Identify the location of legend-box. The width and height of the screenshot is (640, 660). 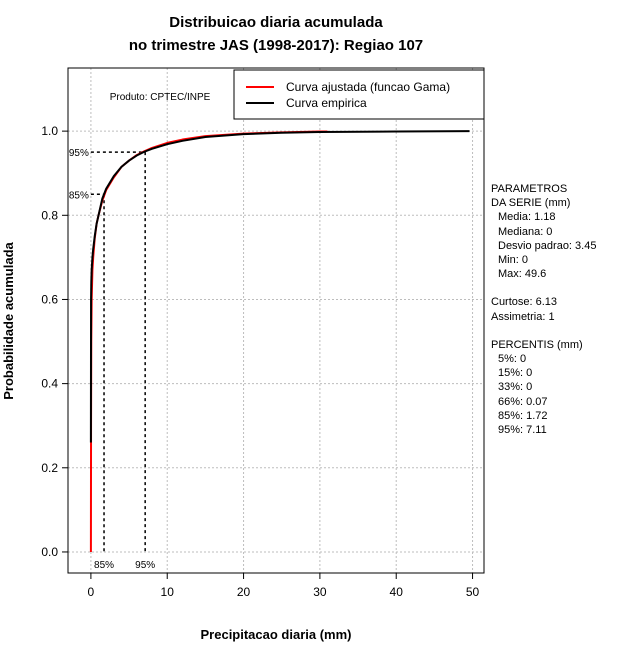
(359, 94).